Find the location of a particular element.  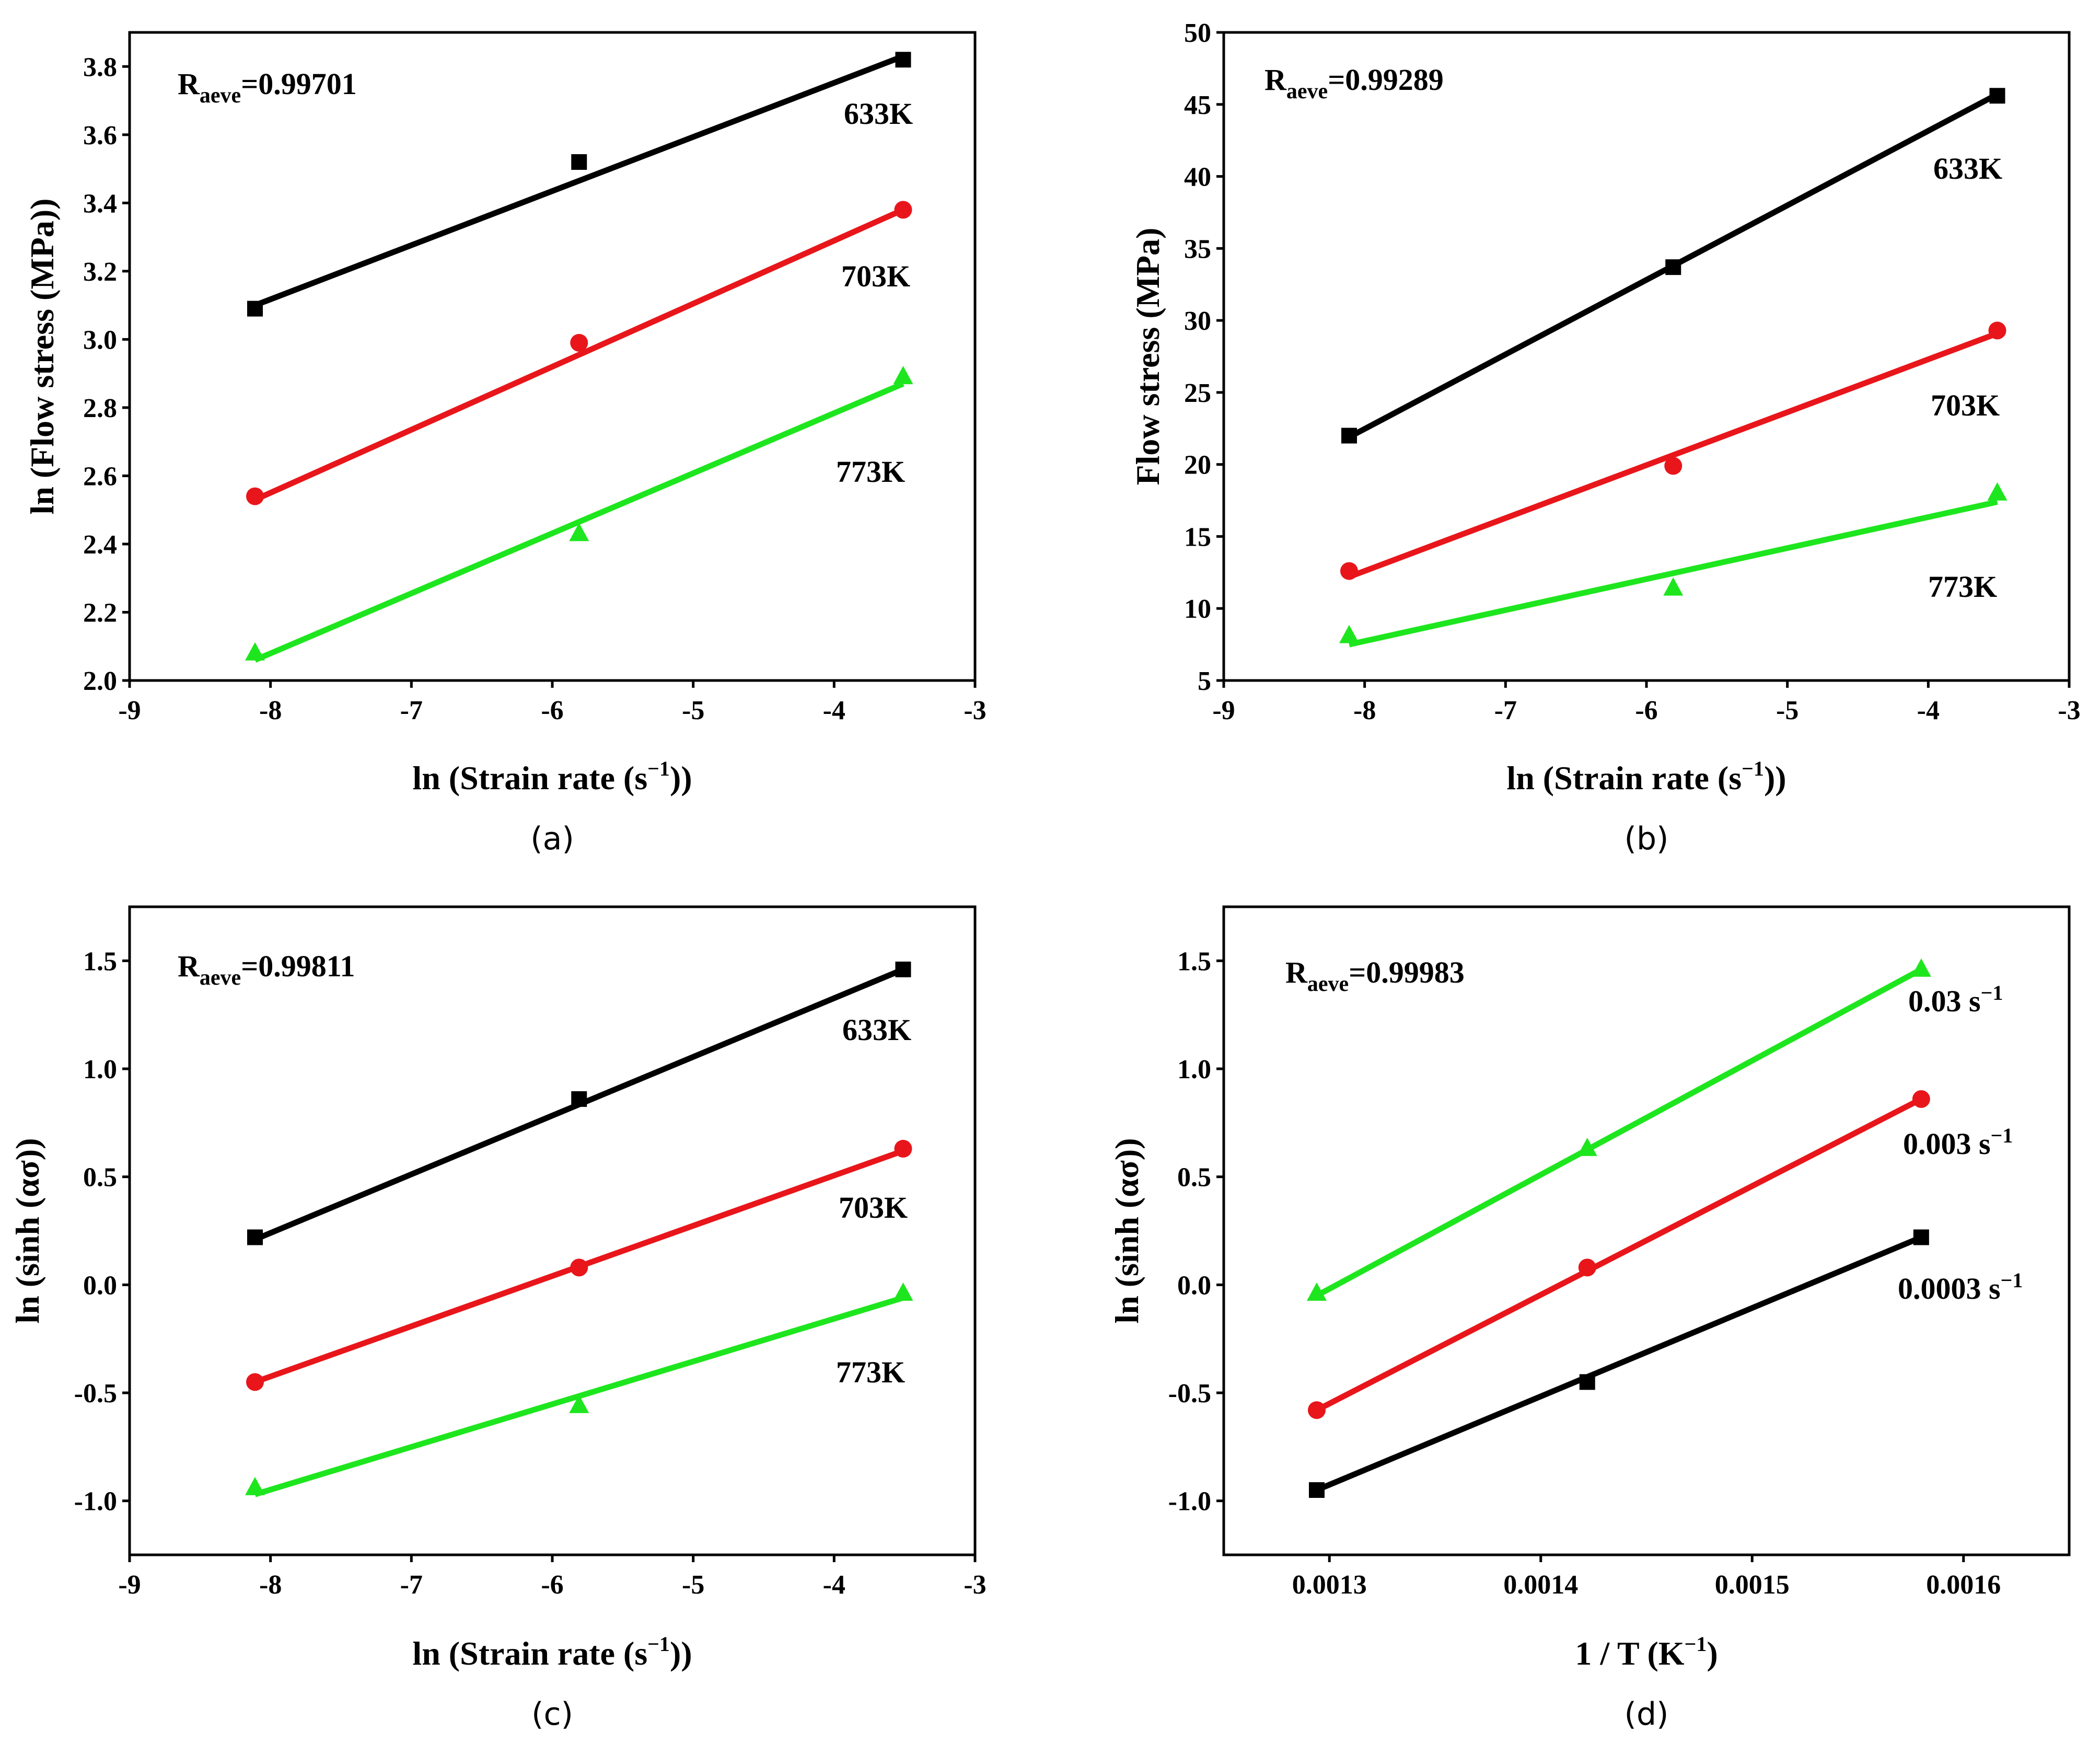

series-label-0-003: 0.003 s−1 is located at coordinates (1958, 1142).